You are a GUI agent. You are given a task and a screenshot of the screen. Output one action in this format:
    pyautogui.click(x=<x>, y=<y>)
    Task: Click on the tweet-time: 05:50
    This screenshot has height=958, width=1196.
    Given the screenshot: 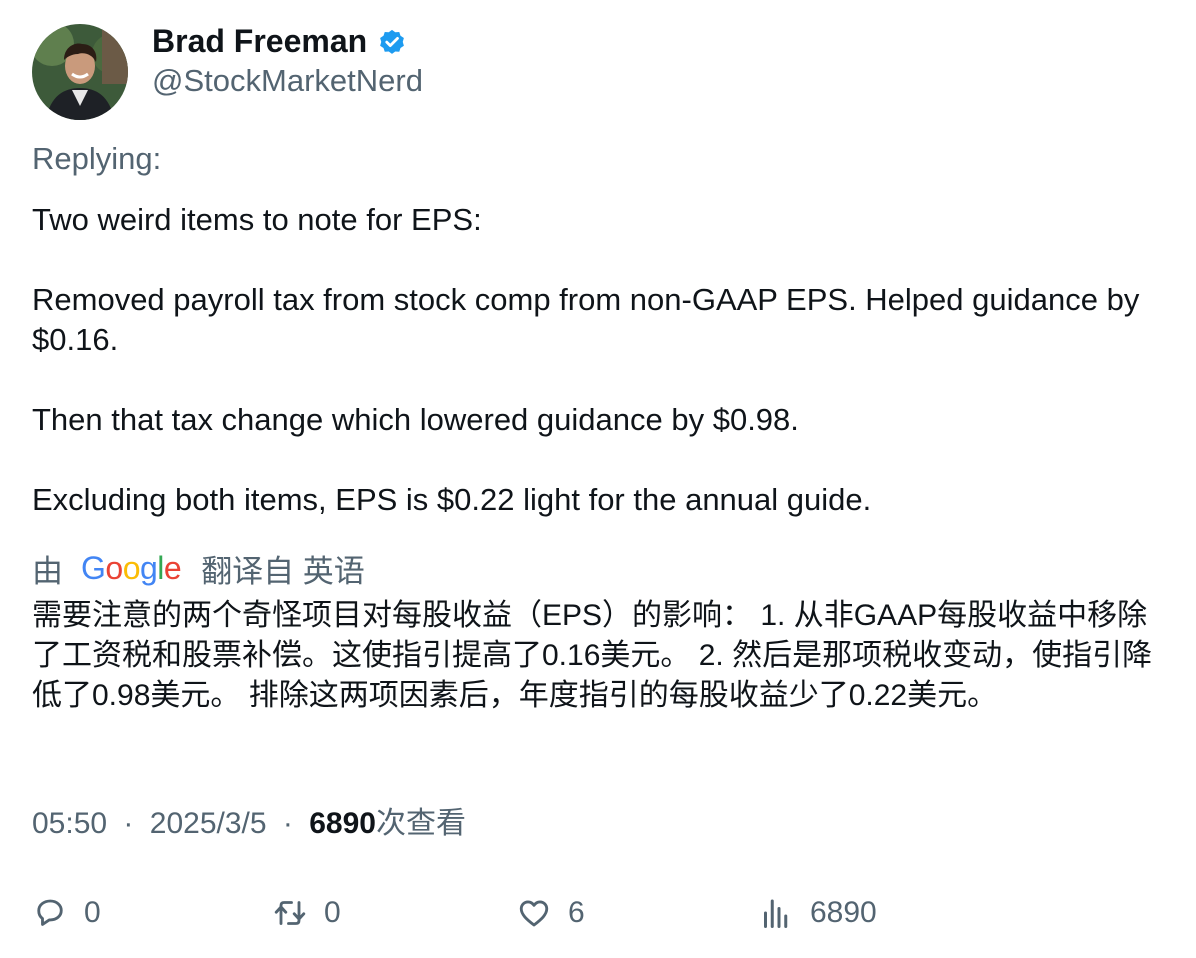 What is the action you would take?
    pyautogui.click(x=70, y=823)
    